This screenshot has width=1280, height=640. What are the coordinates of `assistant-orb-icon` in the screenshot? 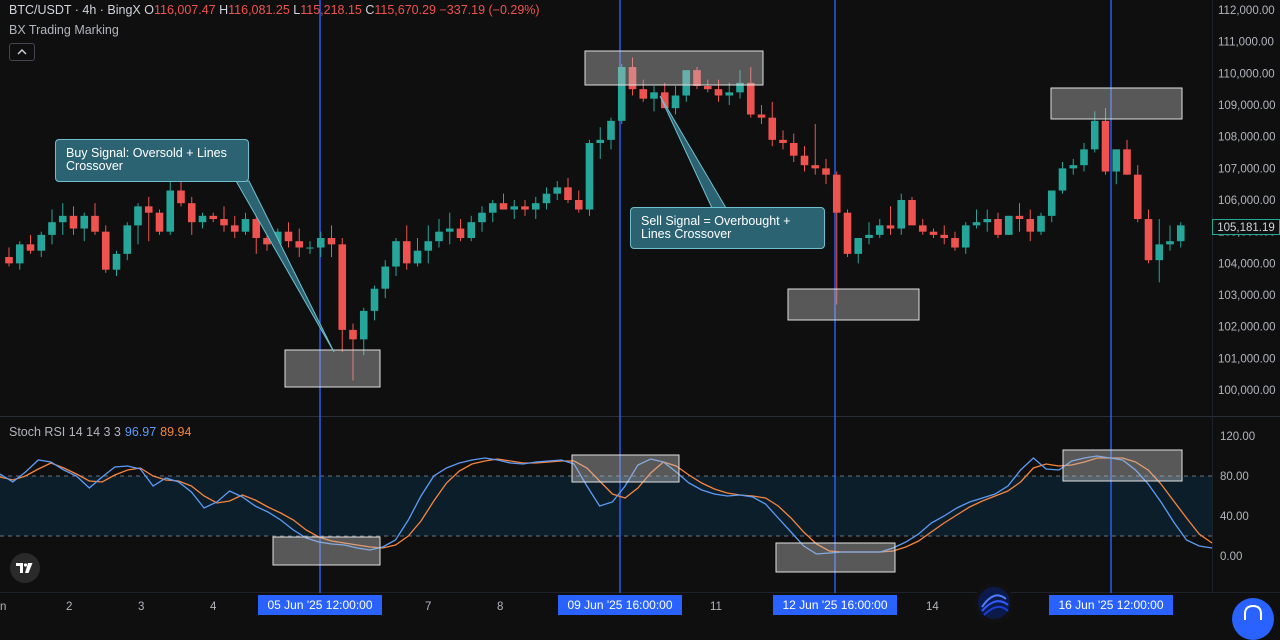 It's located at (994, 603).